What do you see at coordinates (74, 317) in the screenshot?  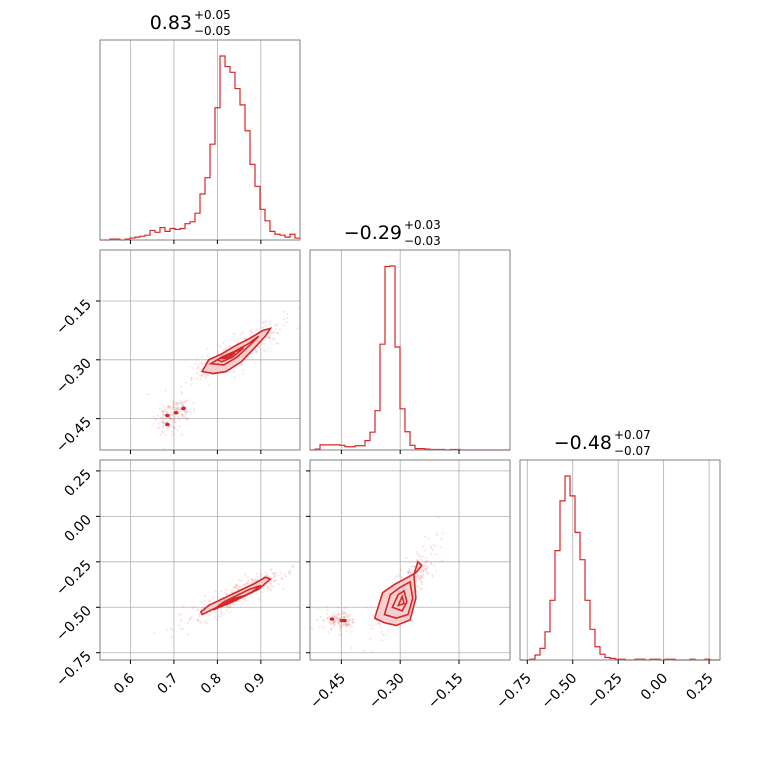 I see `y-tick-label: −0.15` at bounding box center [74, 317].